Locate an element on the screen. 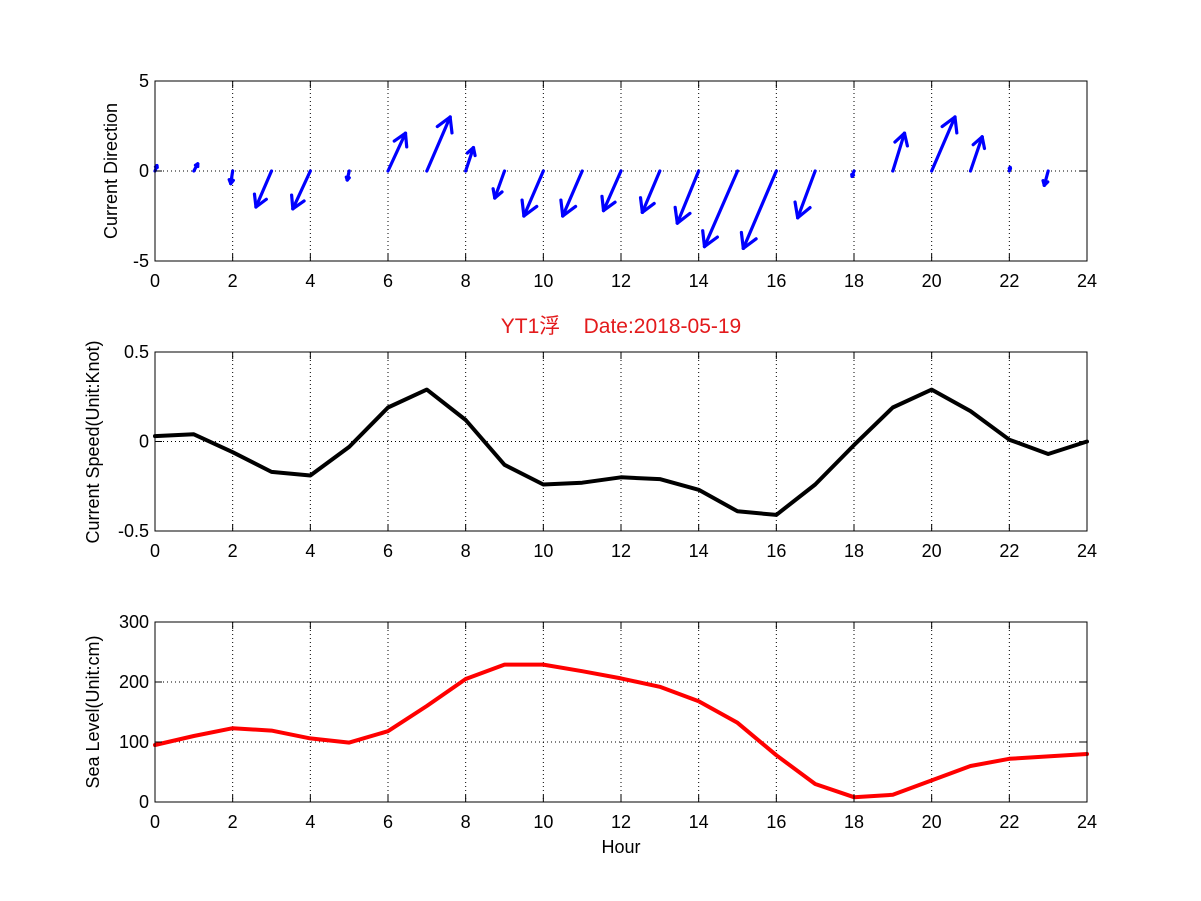 The width and height of the screenshot is (1201, 901). arrows is located at coordinates (601, 182).